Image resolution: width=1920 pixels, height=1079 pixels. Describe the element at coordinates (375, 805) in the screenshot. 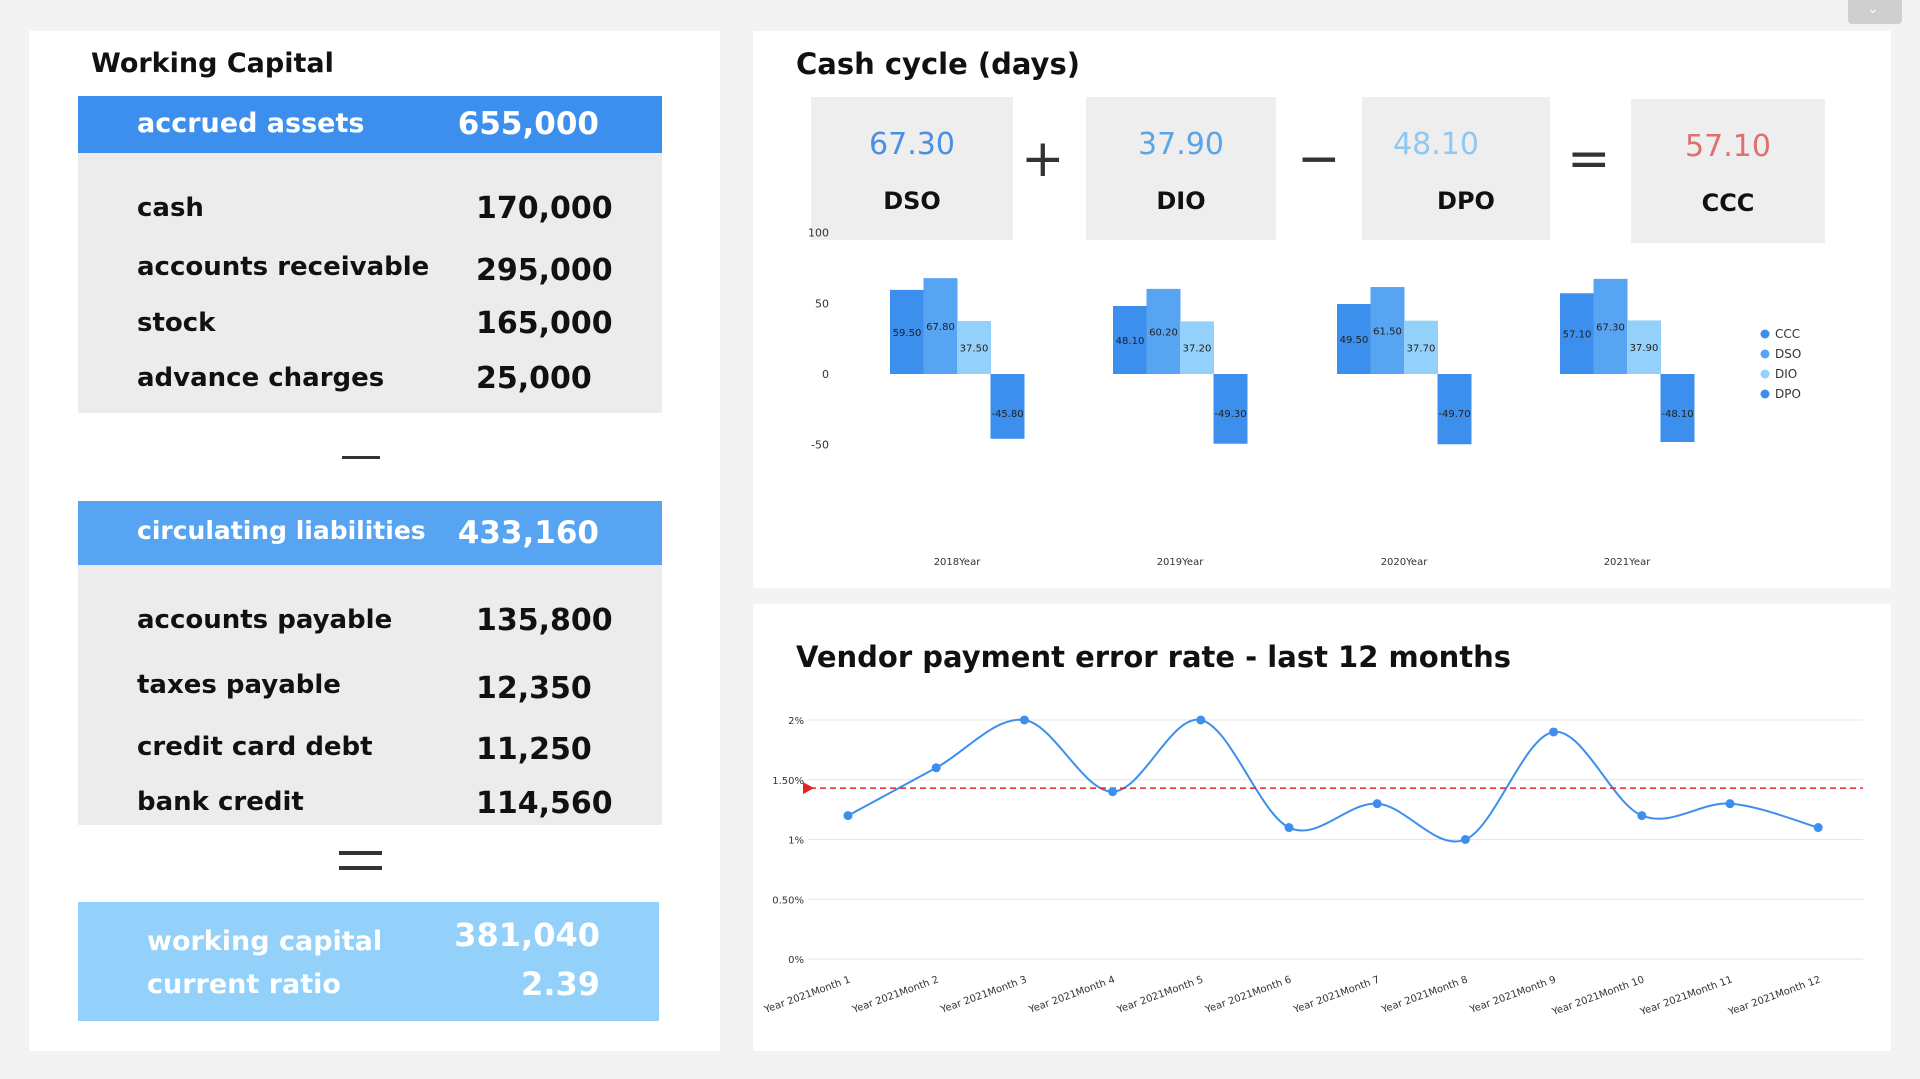

I see `list-item: bank credit 114,560` at that location.